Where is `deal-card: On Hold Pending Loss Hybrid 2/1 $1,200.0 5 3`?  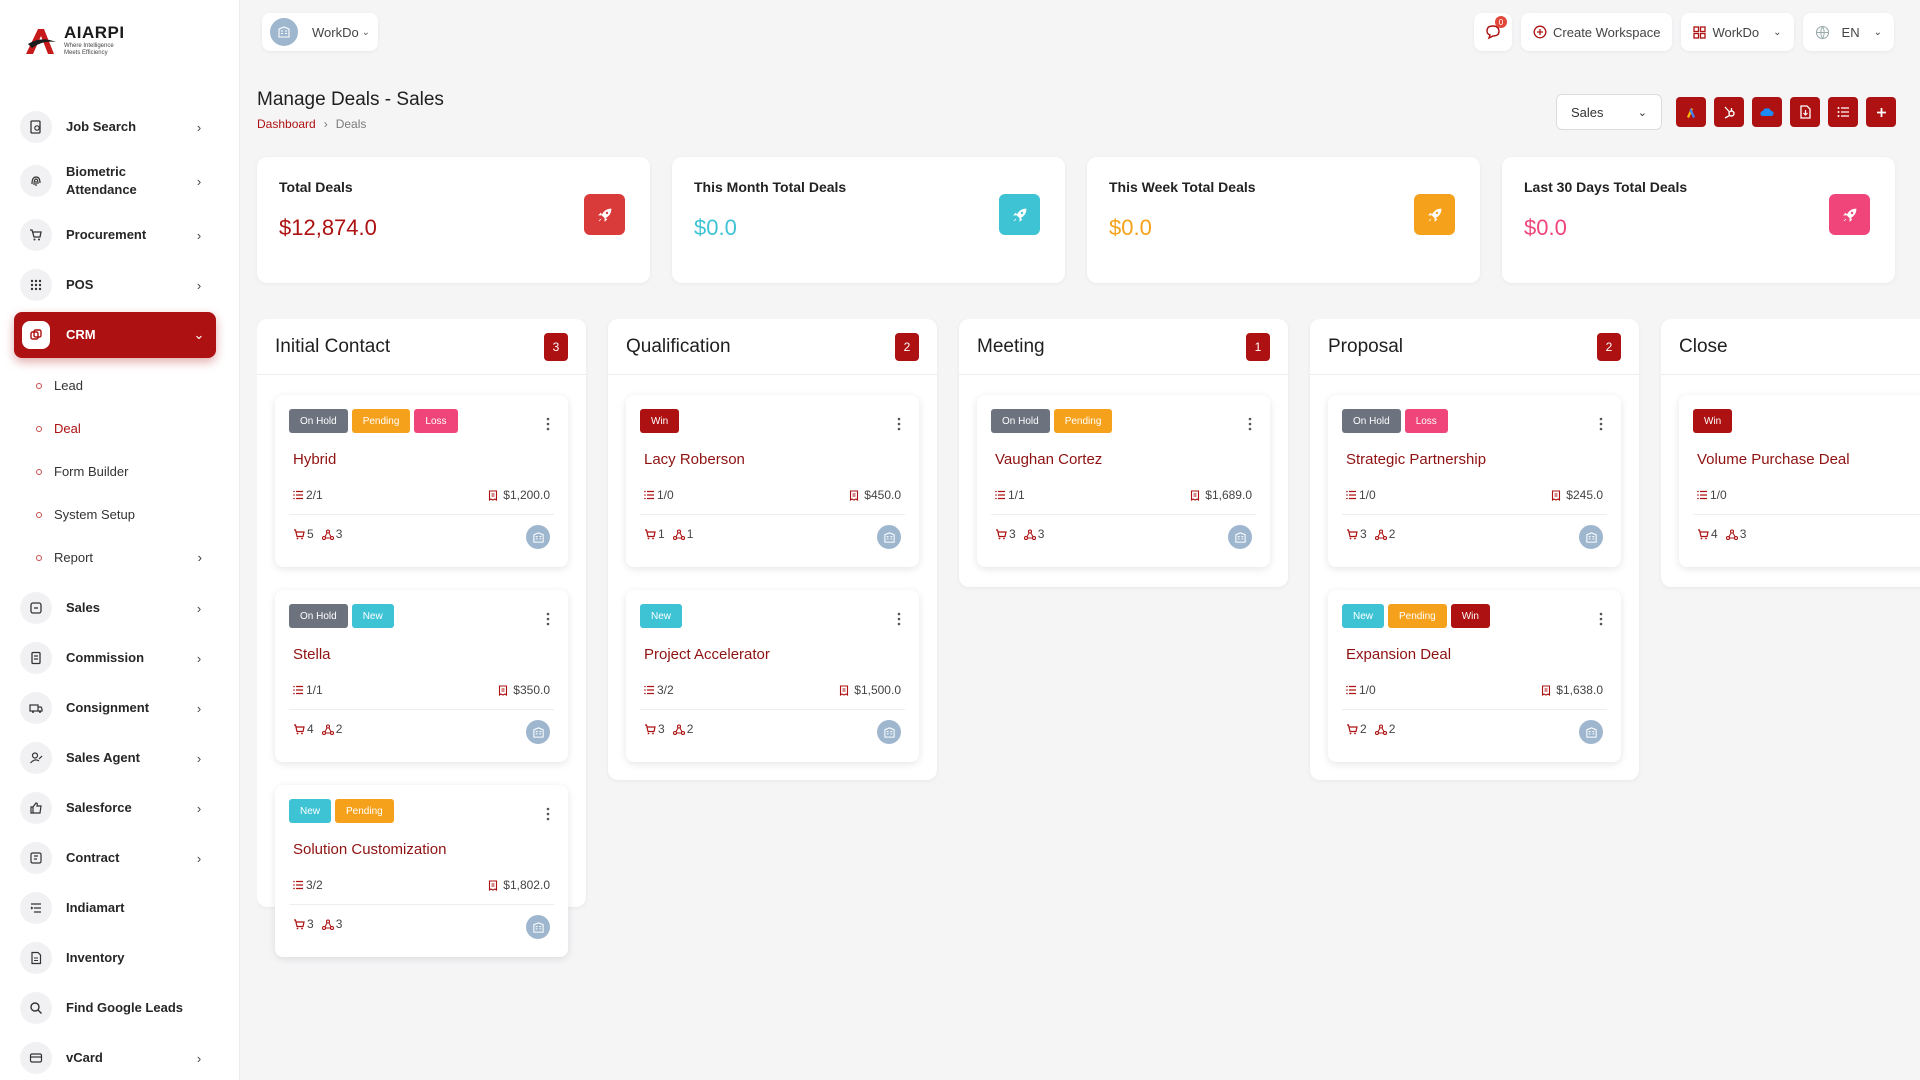 deal-card: On Hold Pending Loss Hybrid 2/1 $1,200.0 5 3 is located at coordinates (421, 481).